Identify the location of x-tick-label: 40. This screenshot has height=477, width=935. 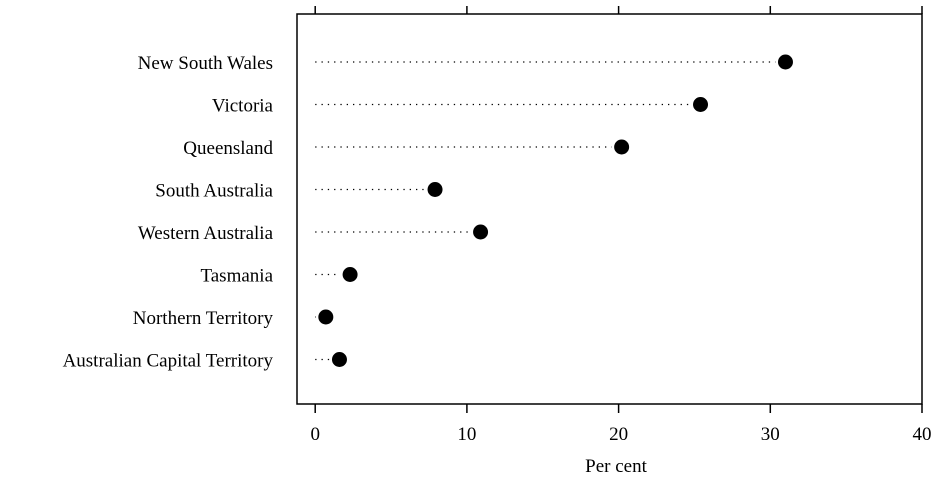
(922, 434).